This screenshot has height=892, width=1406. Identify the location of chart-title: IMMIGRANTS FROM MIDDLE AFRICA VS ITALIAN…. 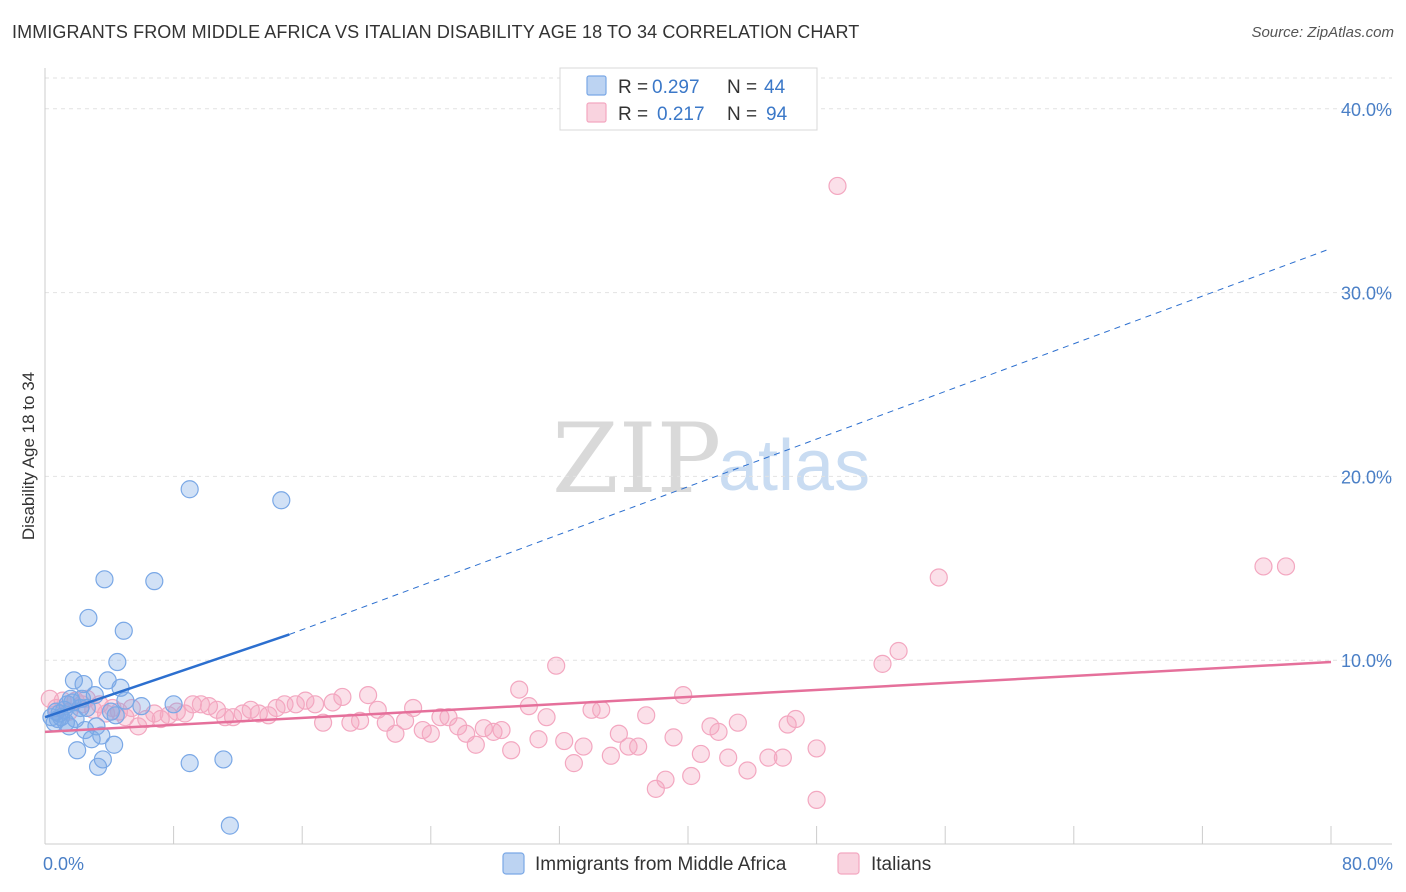
(436, 32).